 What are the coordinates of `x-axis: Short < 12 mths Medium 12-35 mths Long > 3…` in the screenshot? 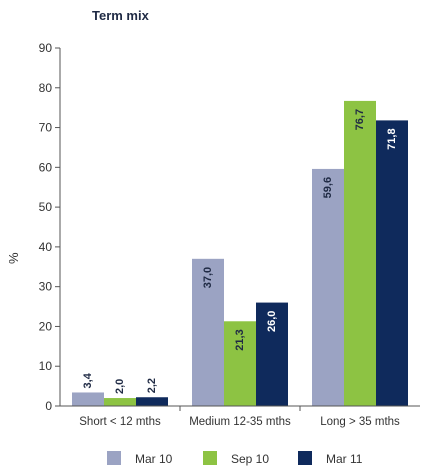 It's located at (240, 416).